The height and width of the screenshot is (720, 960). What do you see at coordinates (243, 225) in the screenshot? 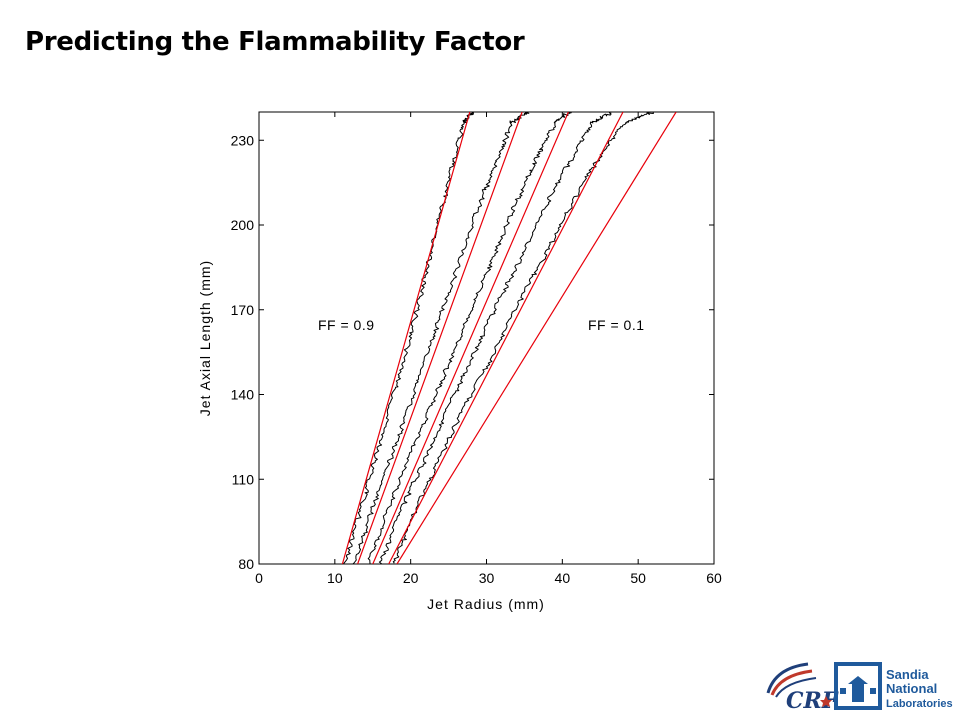
I see `y-tick-label: 200` at bounding box center [243, 225].